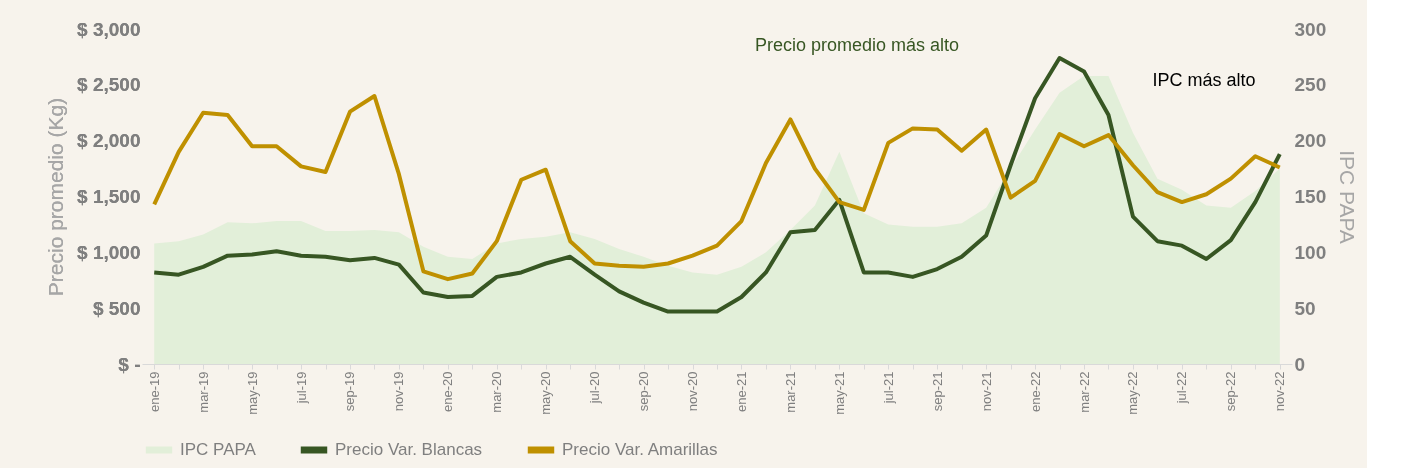 This screenshot has width=1411, height=468. What do you see at coordinates (109, 196) in the screenshot?
I see `y-tick-label: $ 1,500` at bounding box center [109, 196].